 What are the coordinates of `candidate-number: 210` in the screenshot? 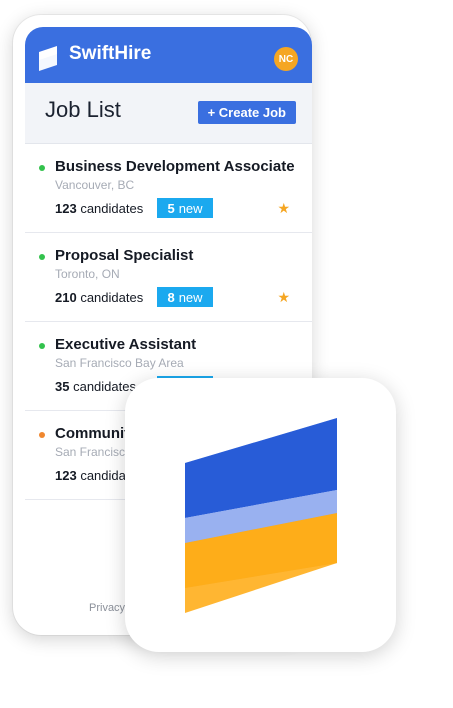 It's located at (66, 297).